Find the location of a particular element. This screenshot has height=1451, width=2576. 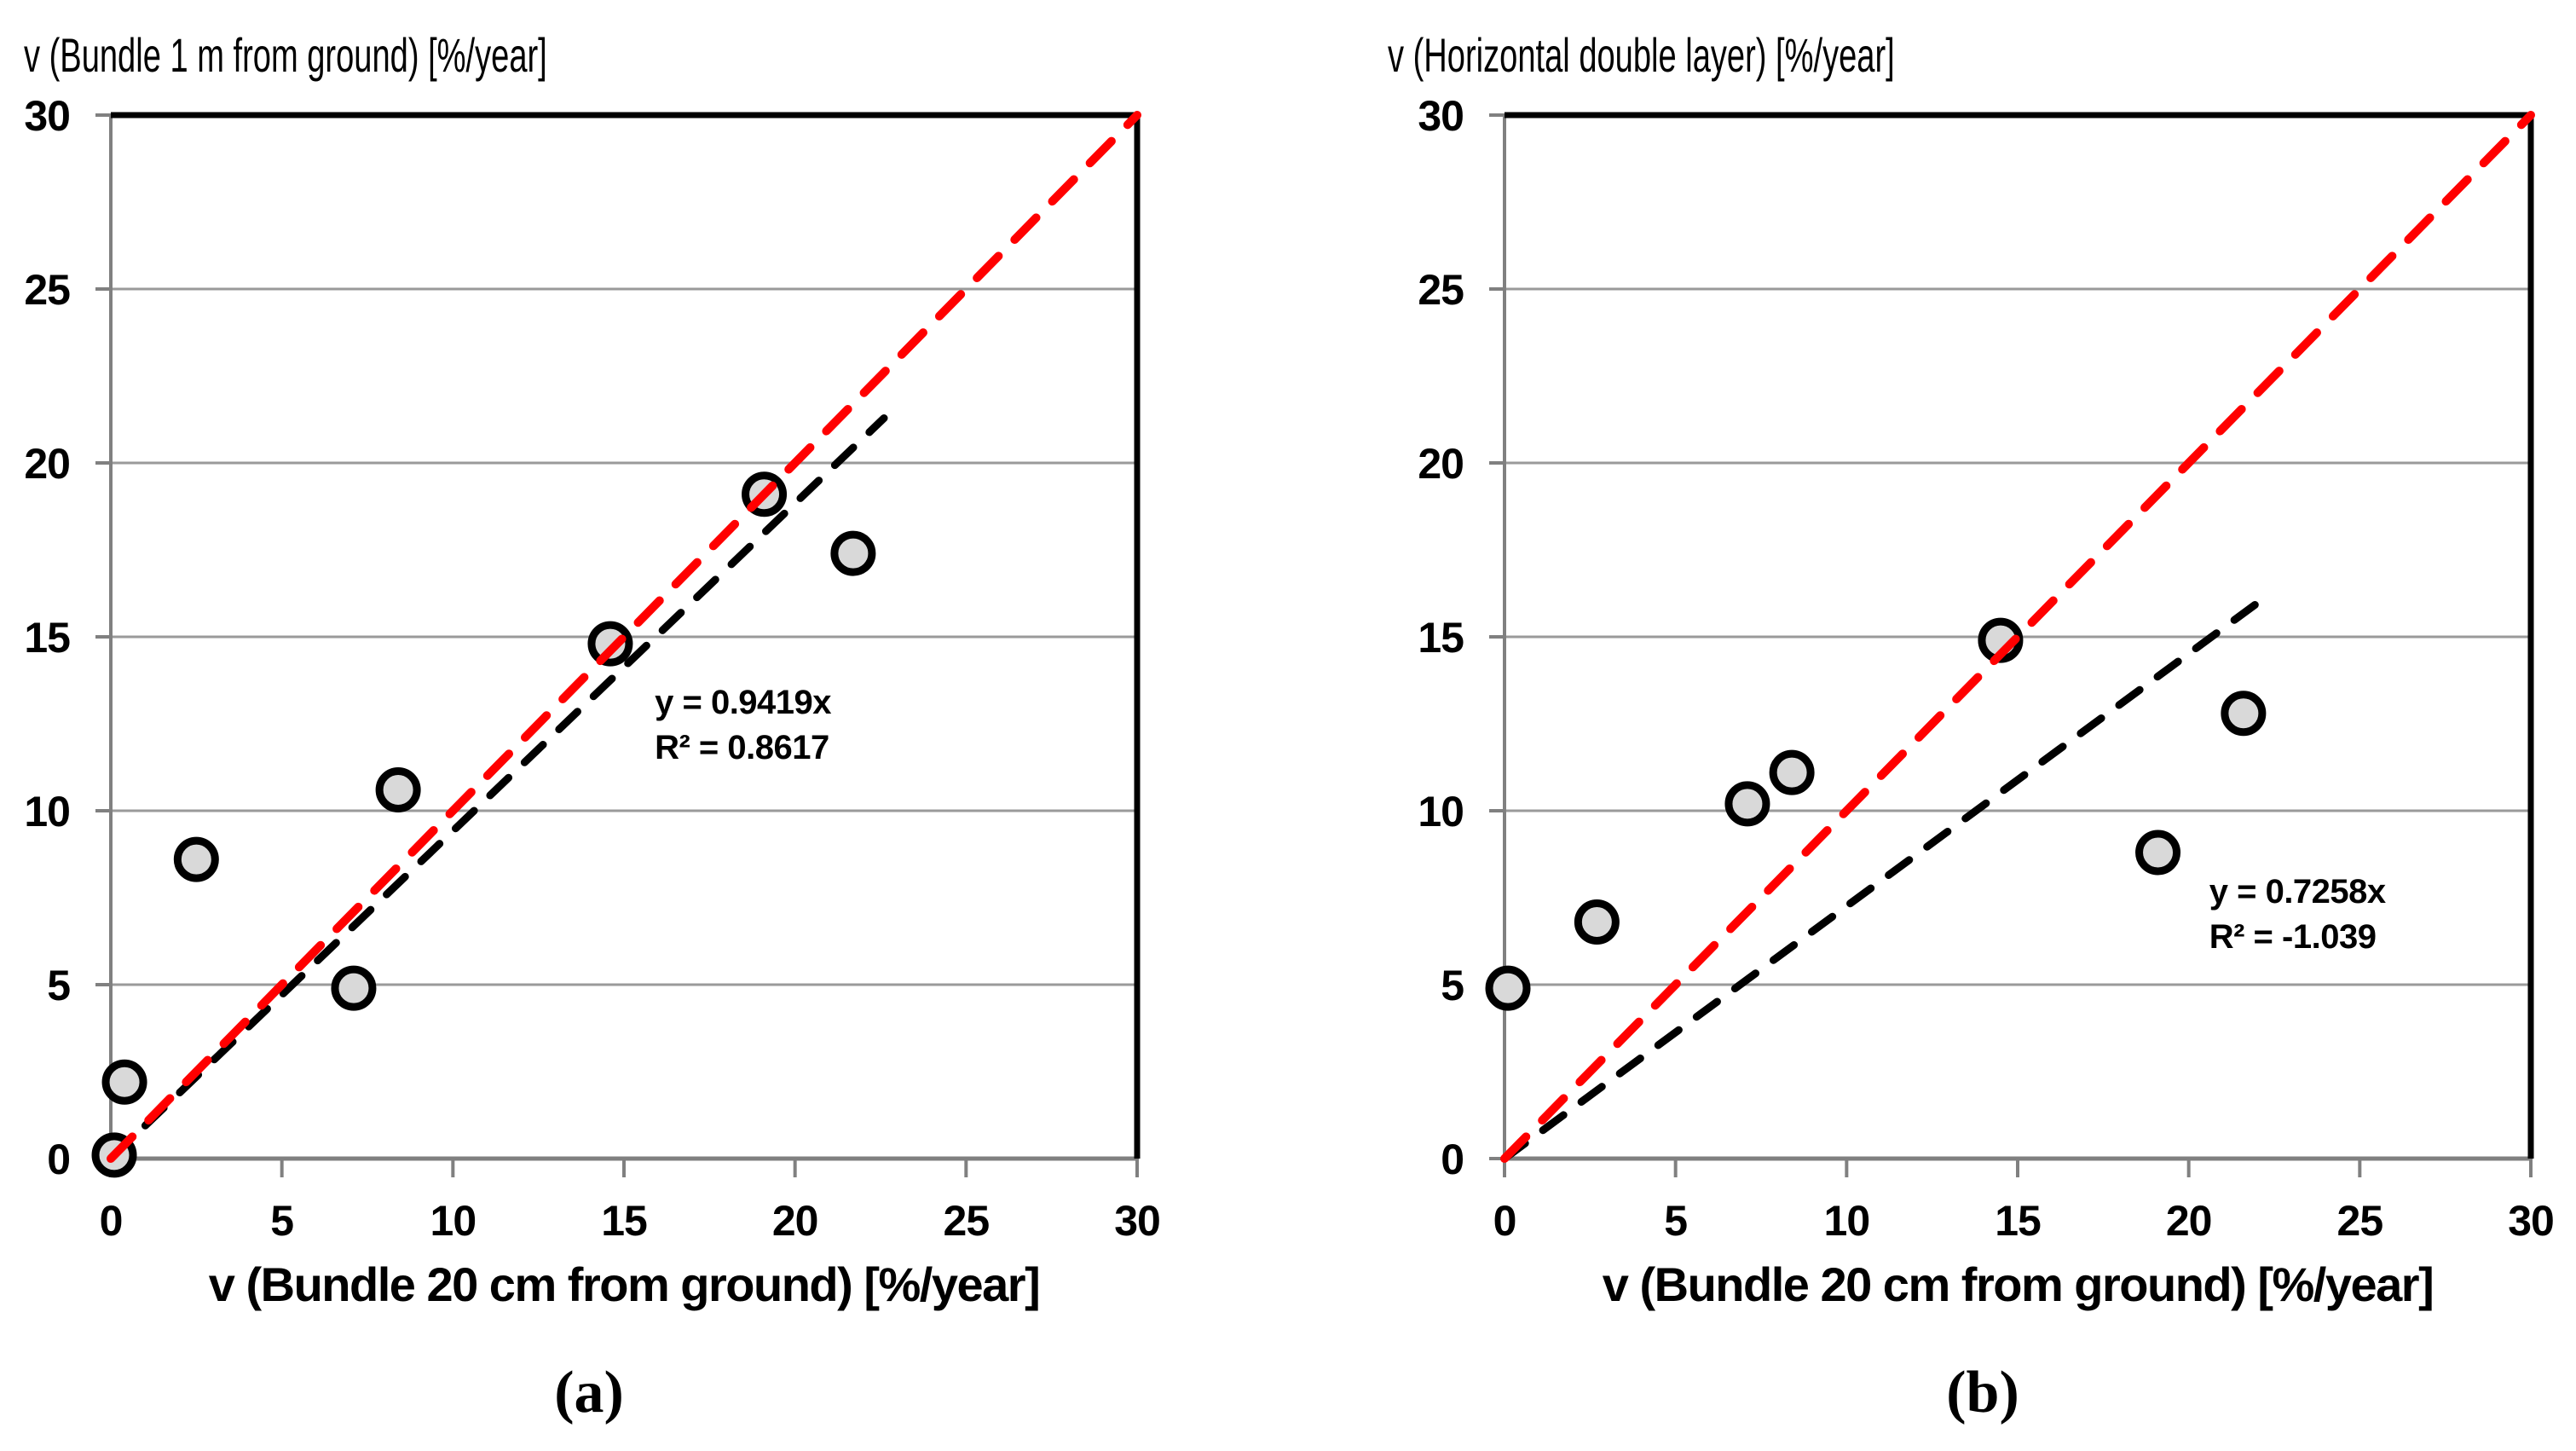

panel-label-a: (a) is located at coordinates (589, 1392).